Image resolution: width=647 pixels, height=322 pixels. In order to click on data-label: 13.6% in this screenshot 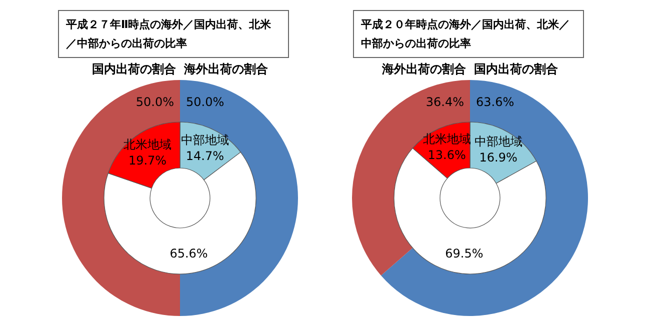, I will do `click(447, 155)`.